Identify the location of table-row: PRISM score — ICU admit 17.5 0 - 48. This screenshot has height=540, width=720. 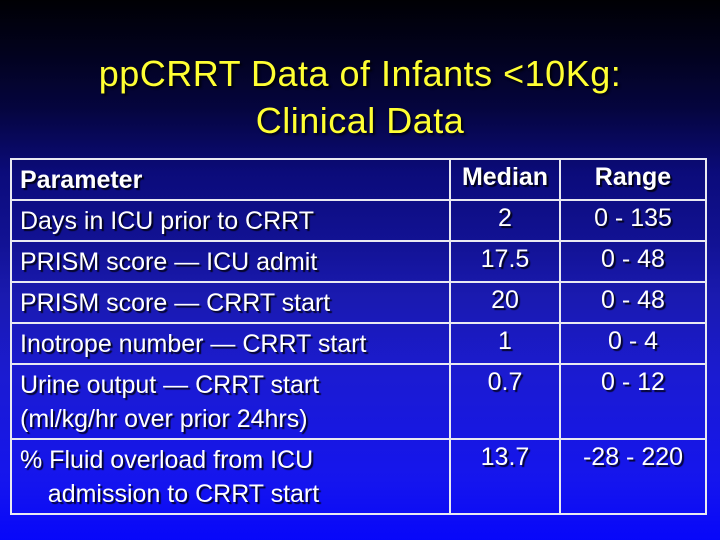
(358, 261).